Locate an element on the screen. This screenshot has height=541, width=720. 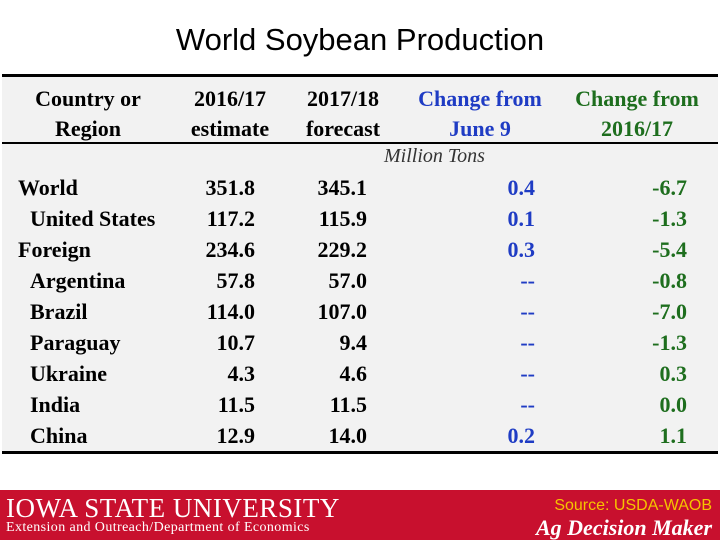
row-forecast: 9.4 is located at coordinates (353, 342).